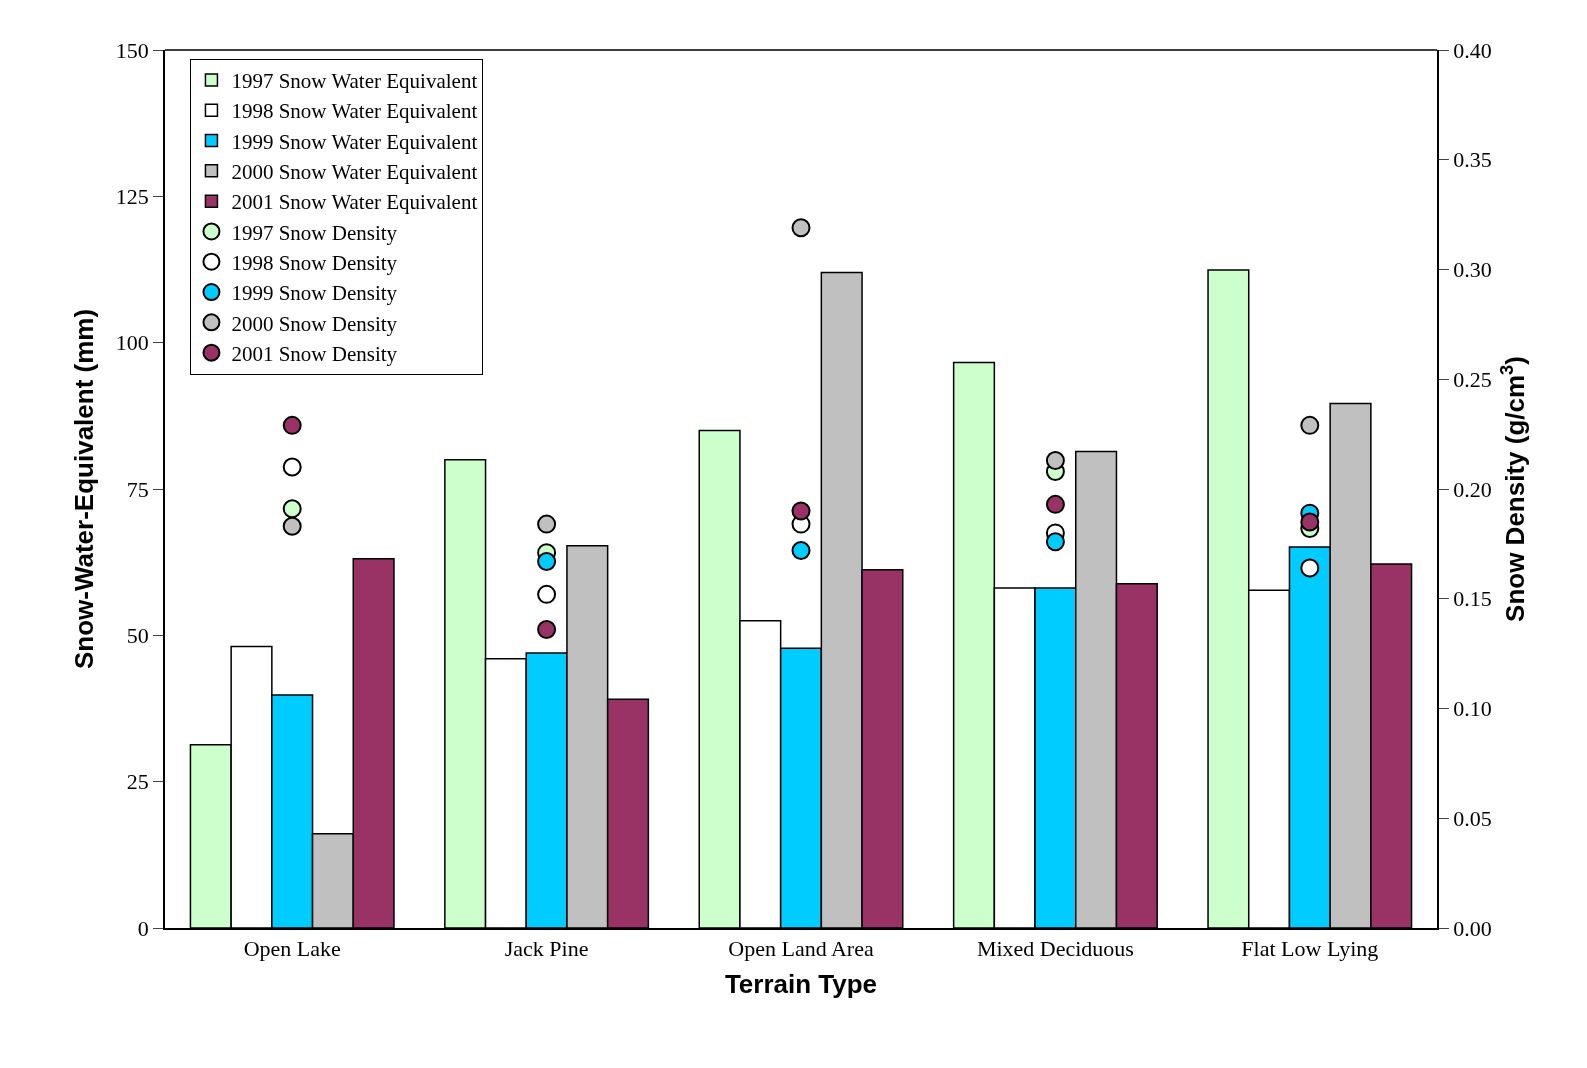 The width and height of the screenshot is (1587, 1068). Describe the element at coordinates (314, 262) in the screenshot. I see `legend-label: 1998 Snow Density` at that location.